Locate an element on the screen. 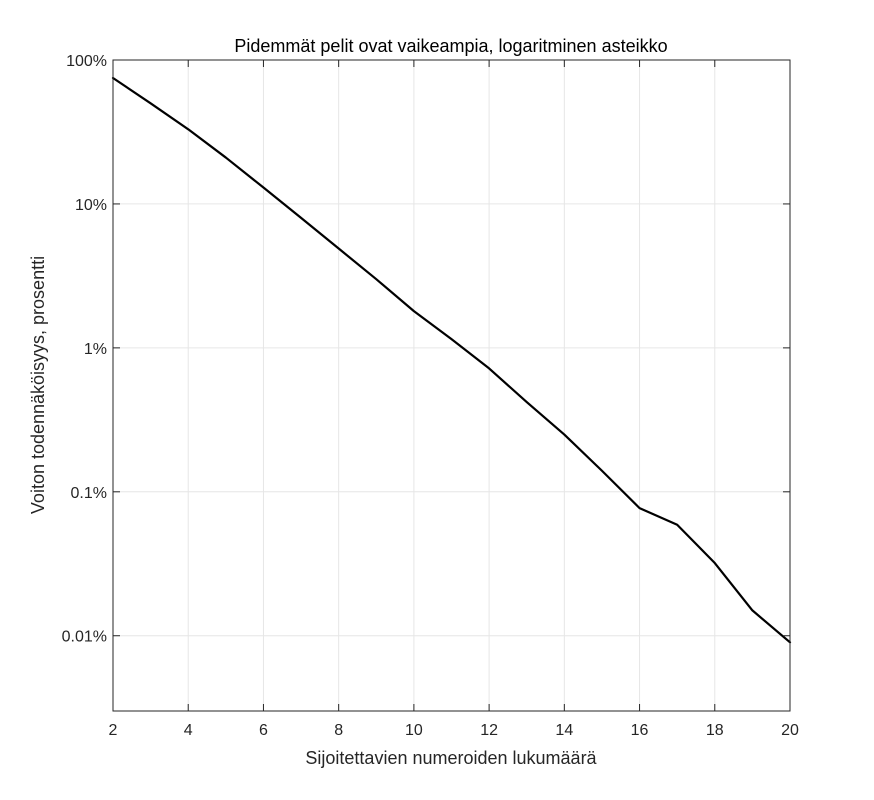 Image resolution: width=874 pixels, height=800 pixels. x-tick-label: 12 is located at coordinates (489, 730).